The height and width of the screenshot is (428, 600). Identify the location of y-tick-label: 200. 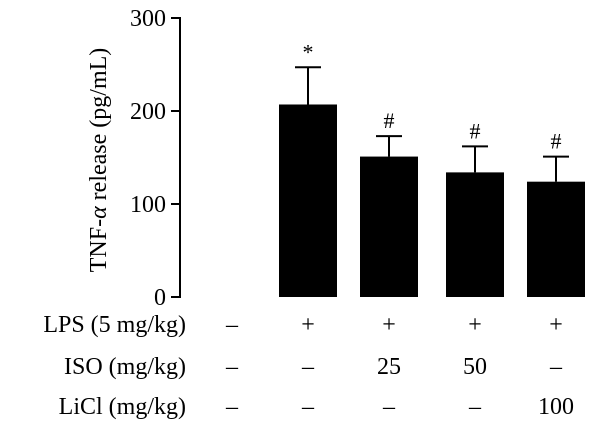
(148, 112).